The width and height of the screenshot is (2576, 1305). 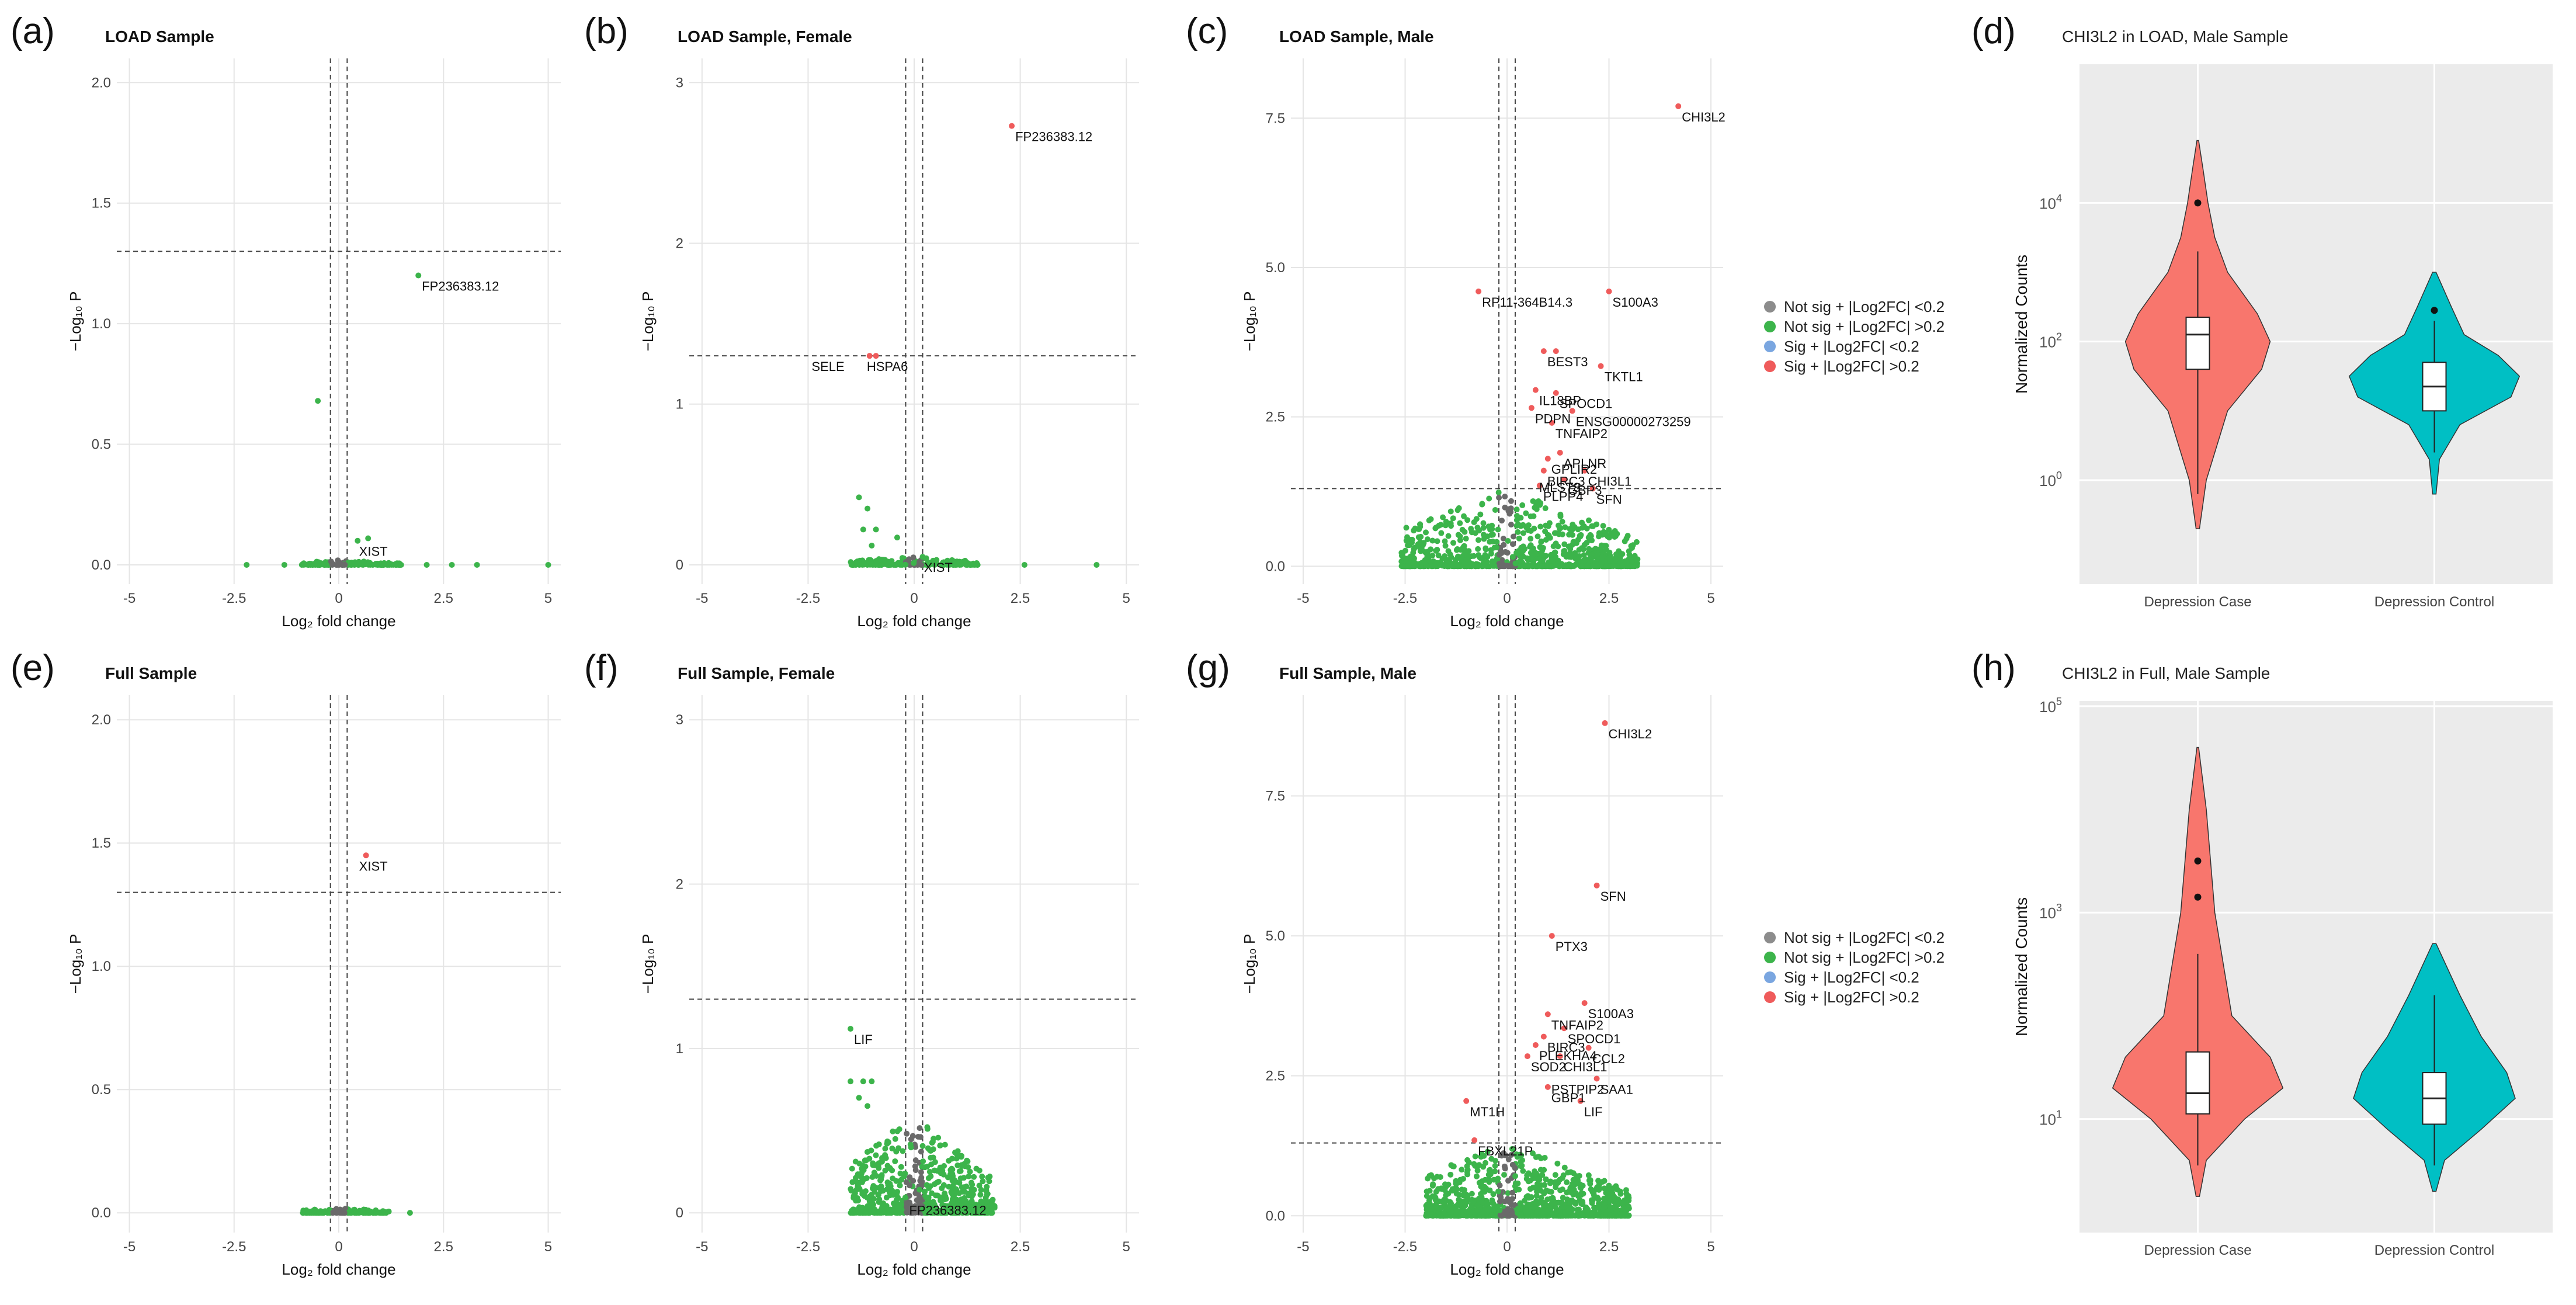 I want to click on legend-swatch, so click(x=1770, y=326).